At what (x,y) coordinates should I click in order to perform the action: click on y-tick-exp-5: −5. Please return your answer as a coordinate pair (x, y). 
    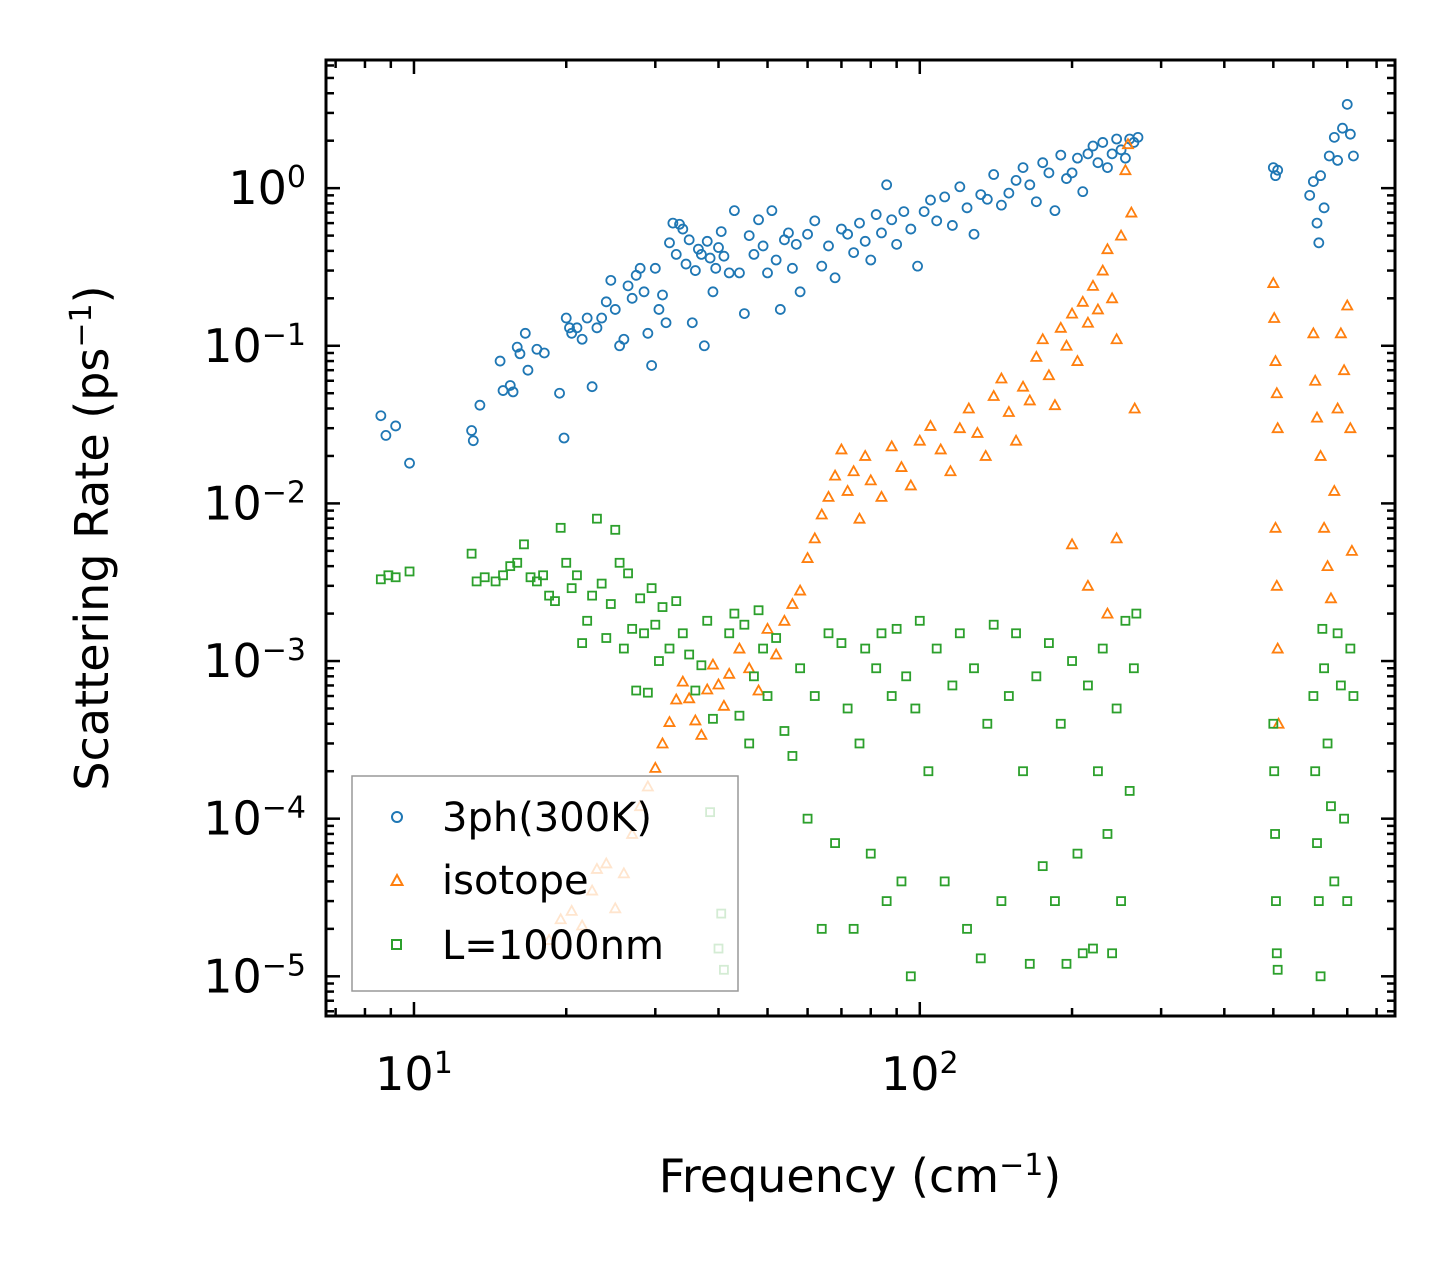
    Looking at the image, I should click on (284, 965).